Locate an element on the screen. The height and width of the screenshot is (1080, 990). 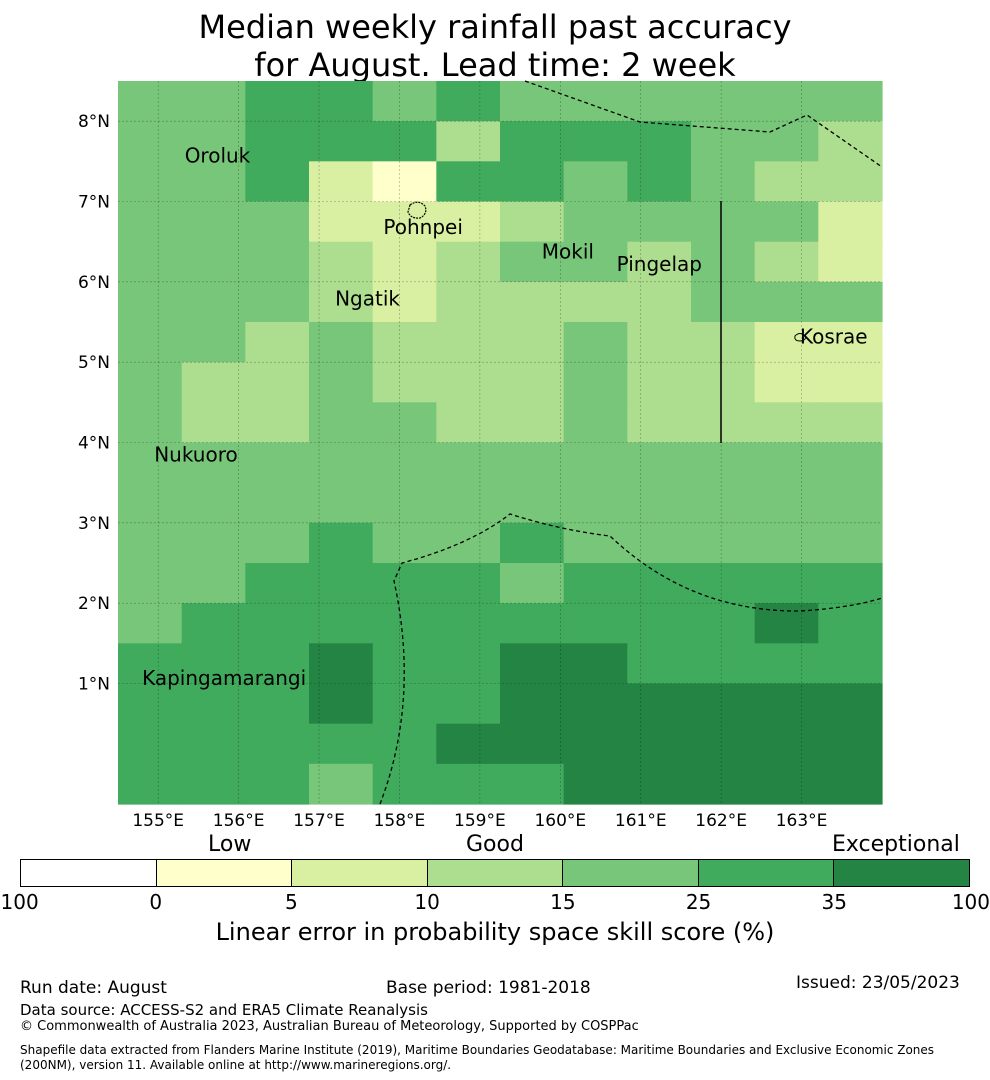
eez-boundary-south-west is located at coordinates (631, 659).